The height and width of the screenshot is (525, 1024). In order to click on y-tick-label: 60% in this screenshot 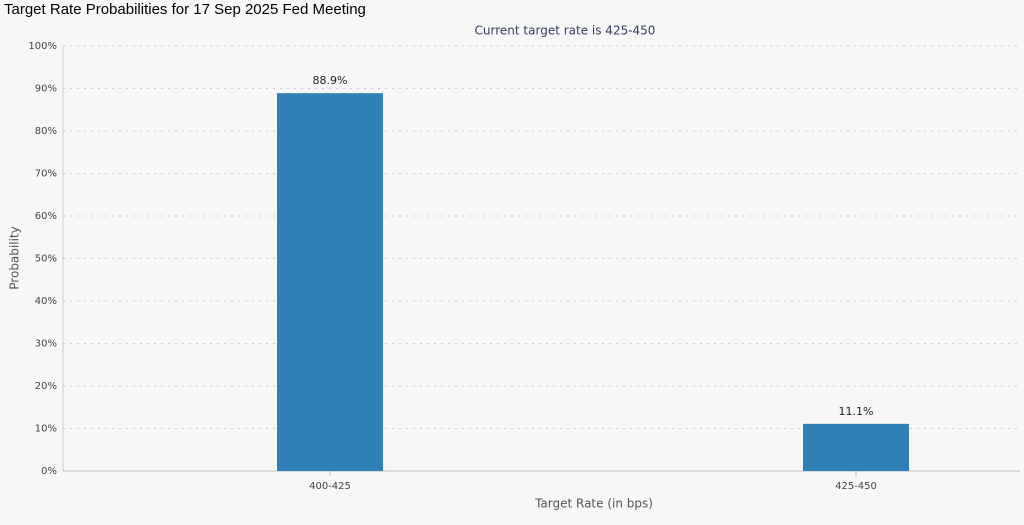, I will do `click(46, 216)`.